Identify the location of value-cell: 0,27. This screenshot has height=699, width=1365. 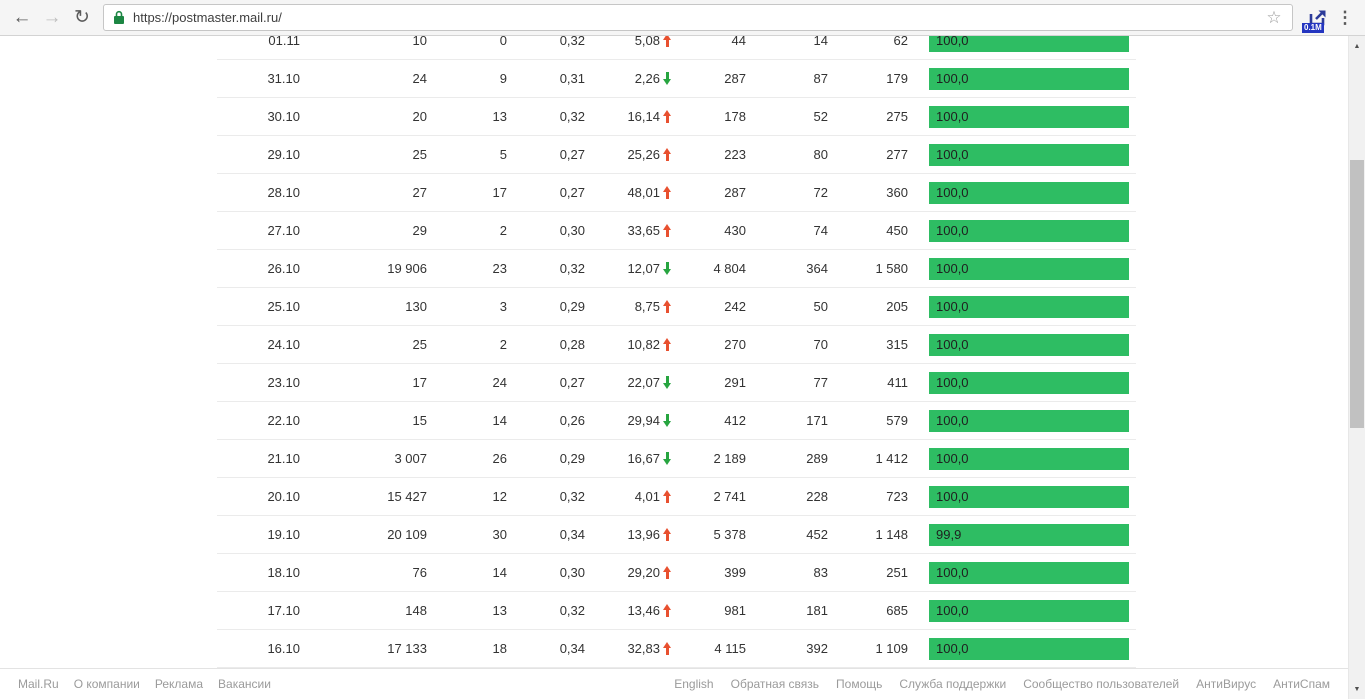
(572, 154).